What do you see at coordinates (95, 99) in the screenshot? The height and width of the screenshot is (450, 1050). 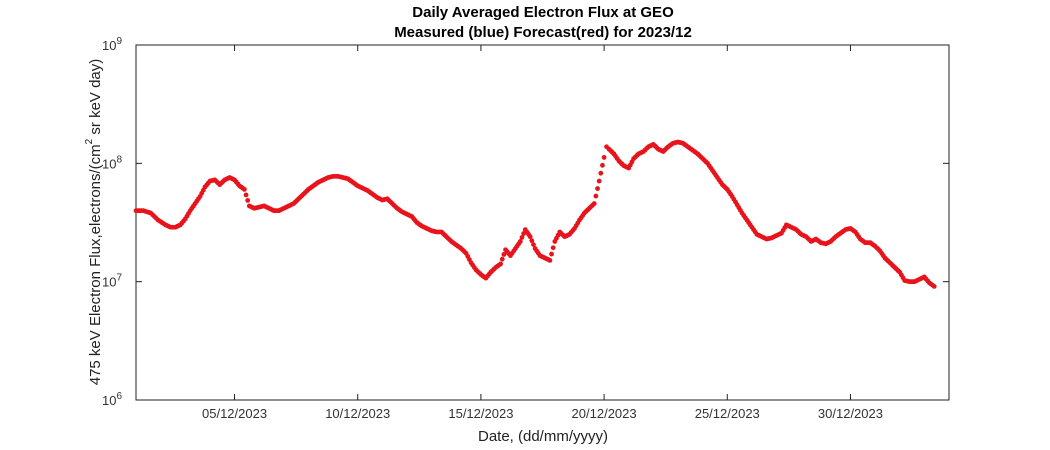 I see `y-axis-label-rest: sr keV day)` at bounding box center [95, 99].